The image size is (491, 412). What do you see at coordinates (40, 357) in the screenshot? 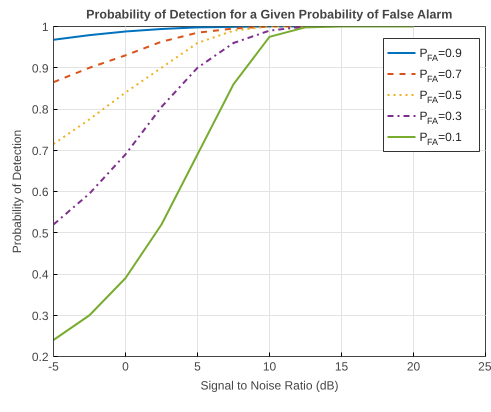
I see `y-tick-label: 0.2` at bounding box center [40, 357].